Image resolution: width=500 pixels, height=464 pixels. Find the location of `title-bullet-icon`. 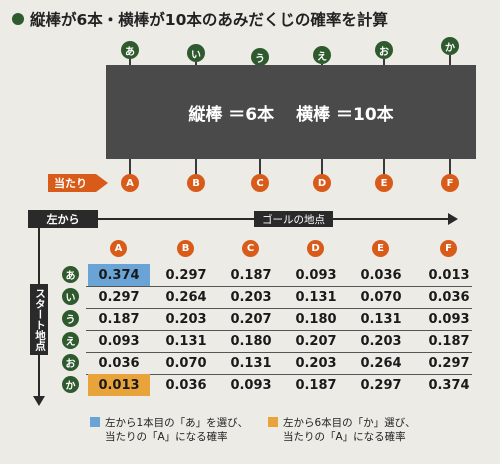

title-bullet-icon is located at coordinates (18, 19).